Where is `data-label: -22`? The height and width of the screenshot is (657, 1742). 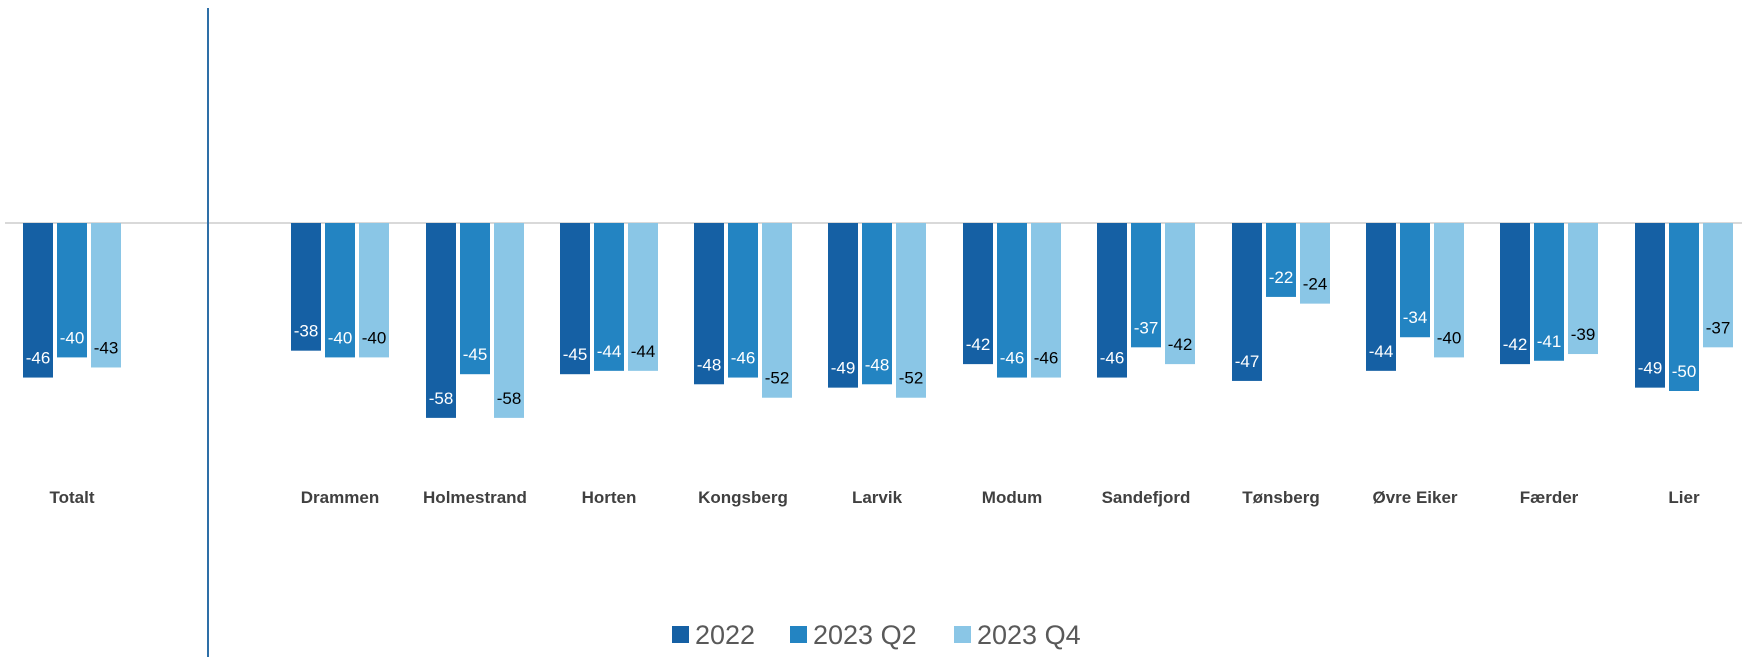 data-label: -22 is located at coordinates (1281, 277).